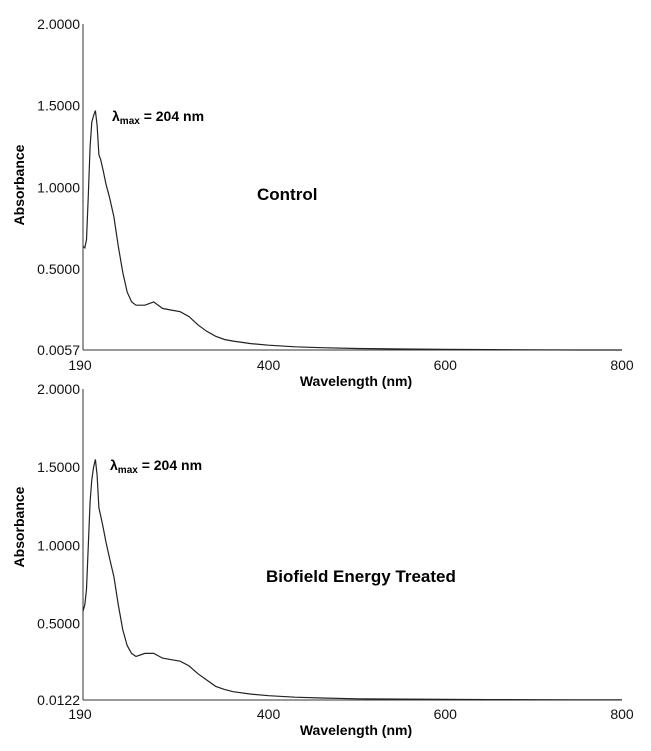  I want to click on y-tick-label: 0.0057, so click(58, 350).